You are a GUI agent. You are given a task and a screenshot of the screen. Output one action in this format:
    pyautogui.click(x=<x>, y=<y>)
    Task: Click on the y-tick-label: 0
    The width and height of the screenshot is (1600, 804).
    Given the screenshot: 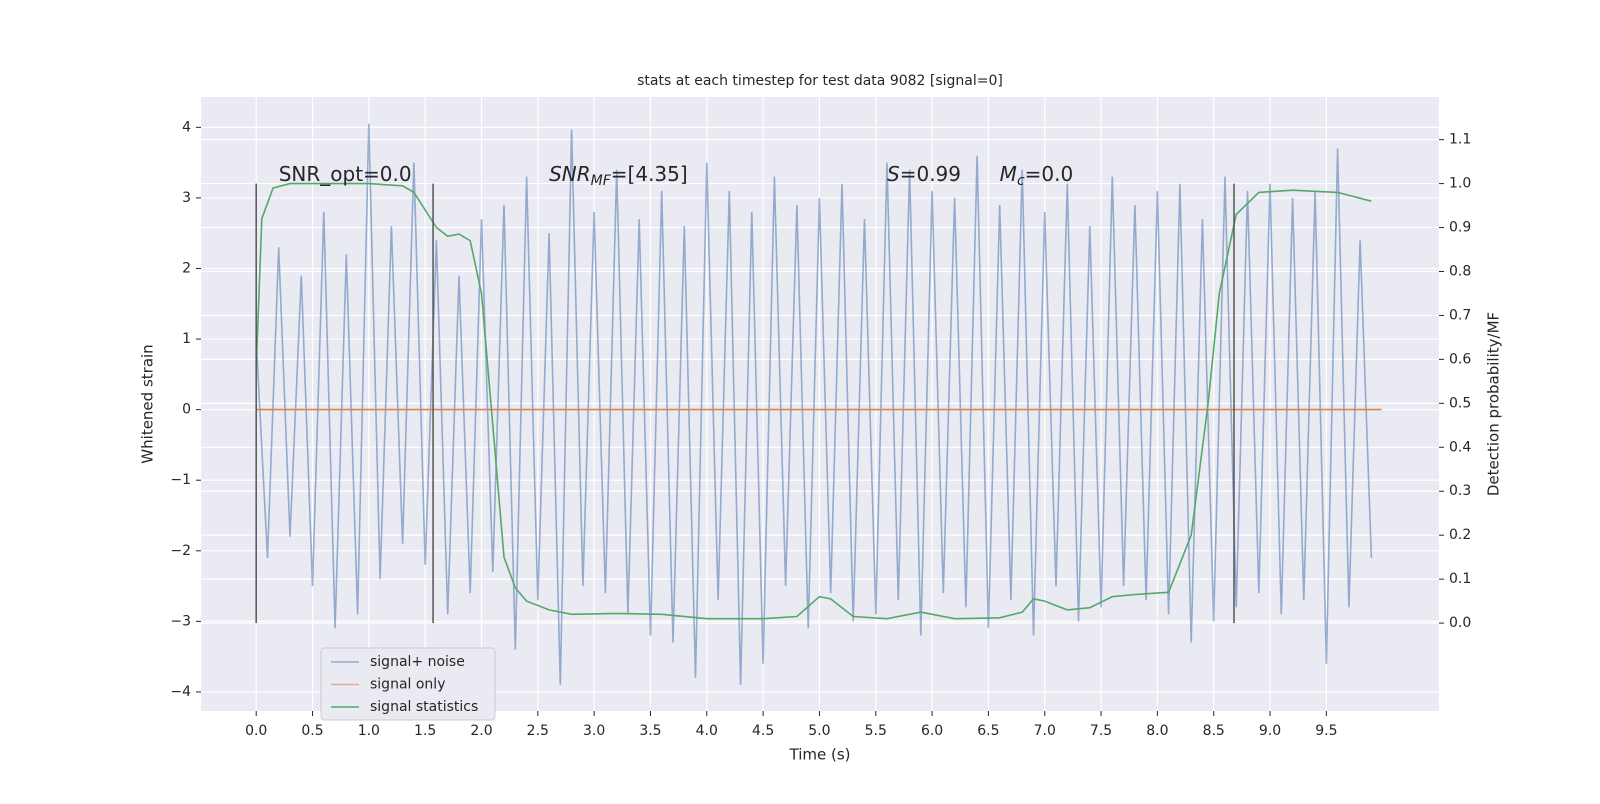 What is the action you would take?
    pyautogui.click(x=186, y=410)
    